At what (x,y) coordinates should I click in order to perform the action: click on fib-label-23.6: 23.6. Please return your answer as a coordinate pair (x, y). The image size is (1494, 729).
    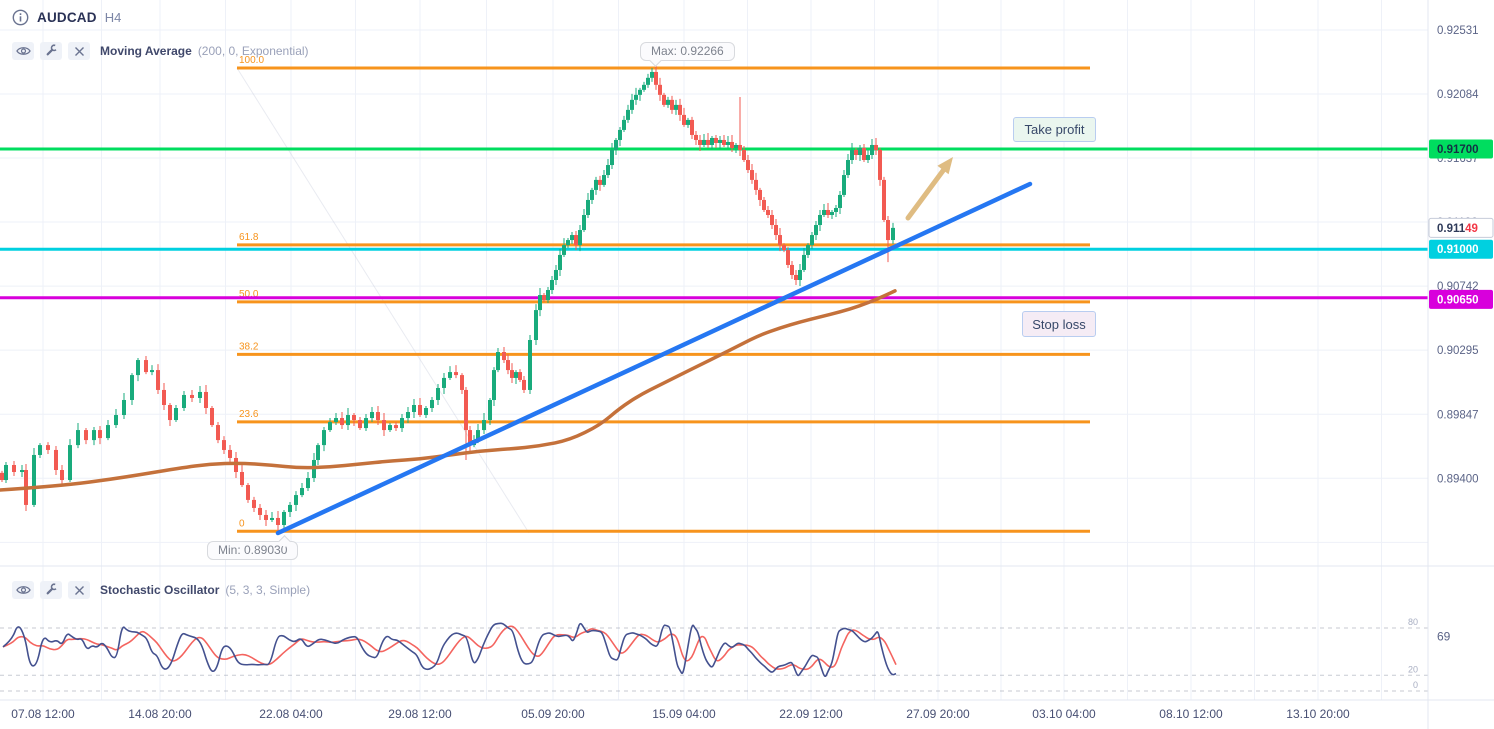
    Looking at the image, I should click on (249, 414).